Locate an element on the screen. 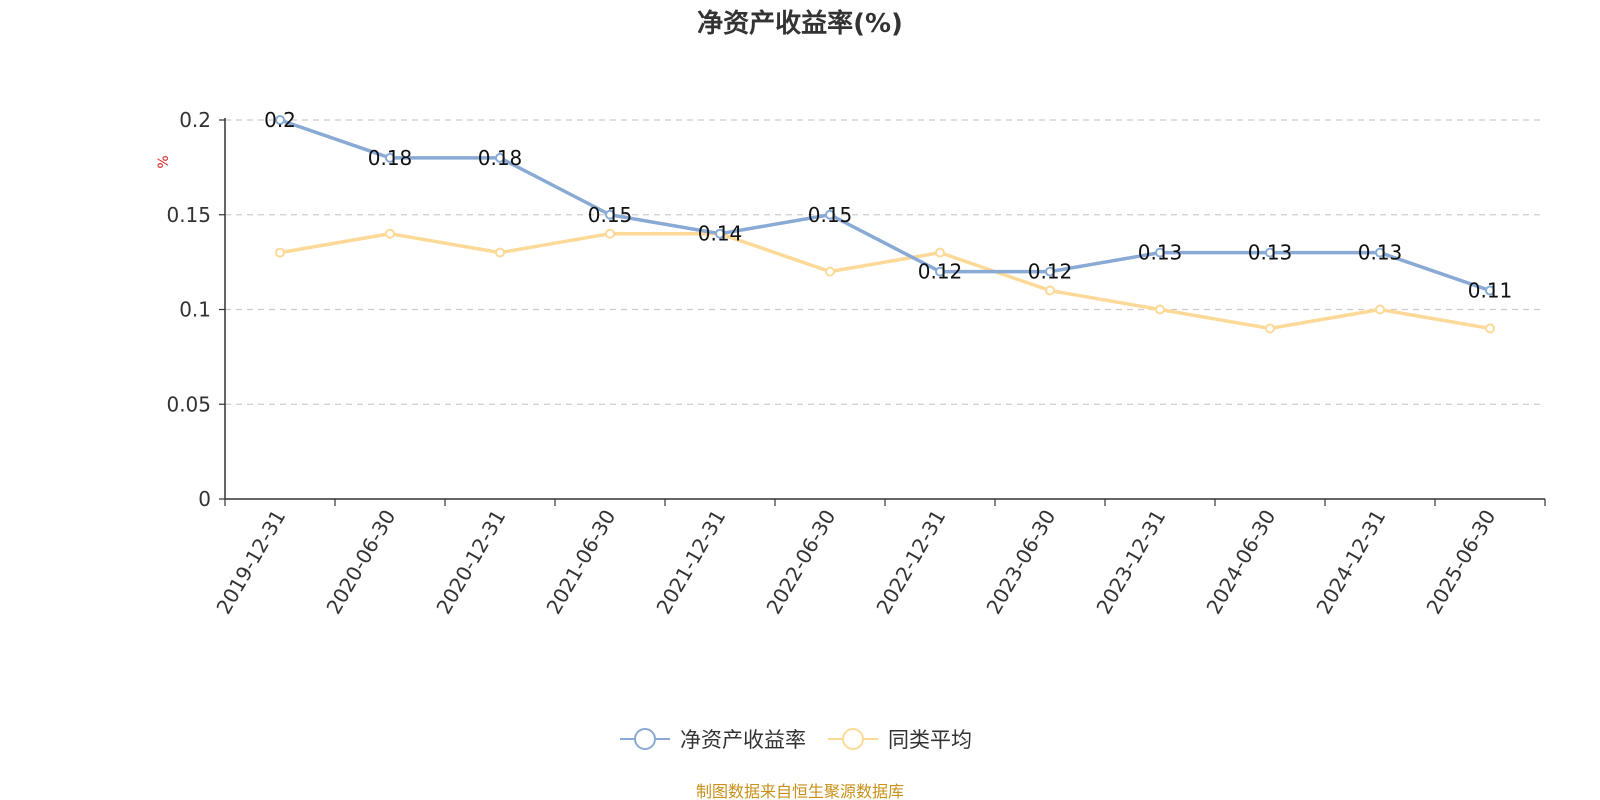 Image resolution: width=1600 pixels, height=800 pixels. data-source-note: 制图数据来自恒生聚源数据库 is located at coordinates (800, 791).